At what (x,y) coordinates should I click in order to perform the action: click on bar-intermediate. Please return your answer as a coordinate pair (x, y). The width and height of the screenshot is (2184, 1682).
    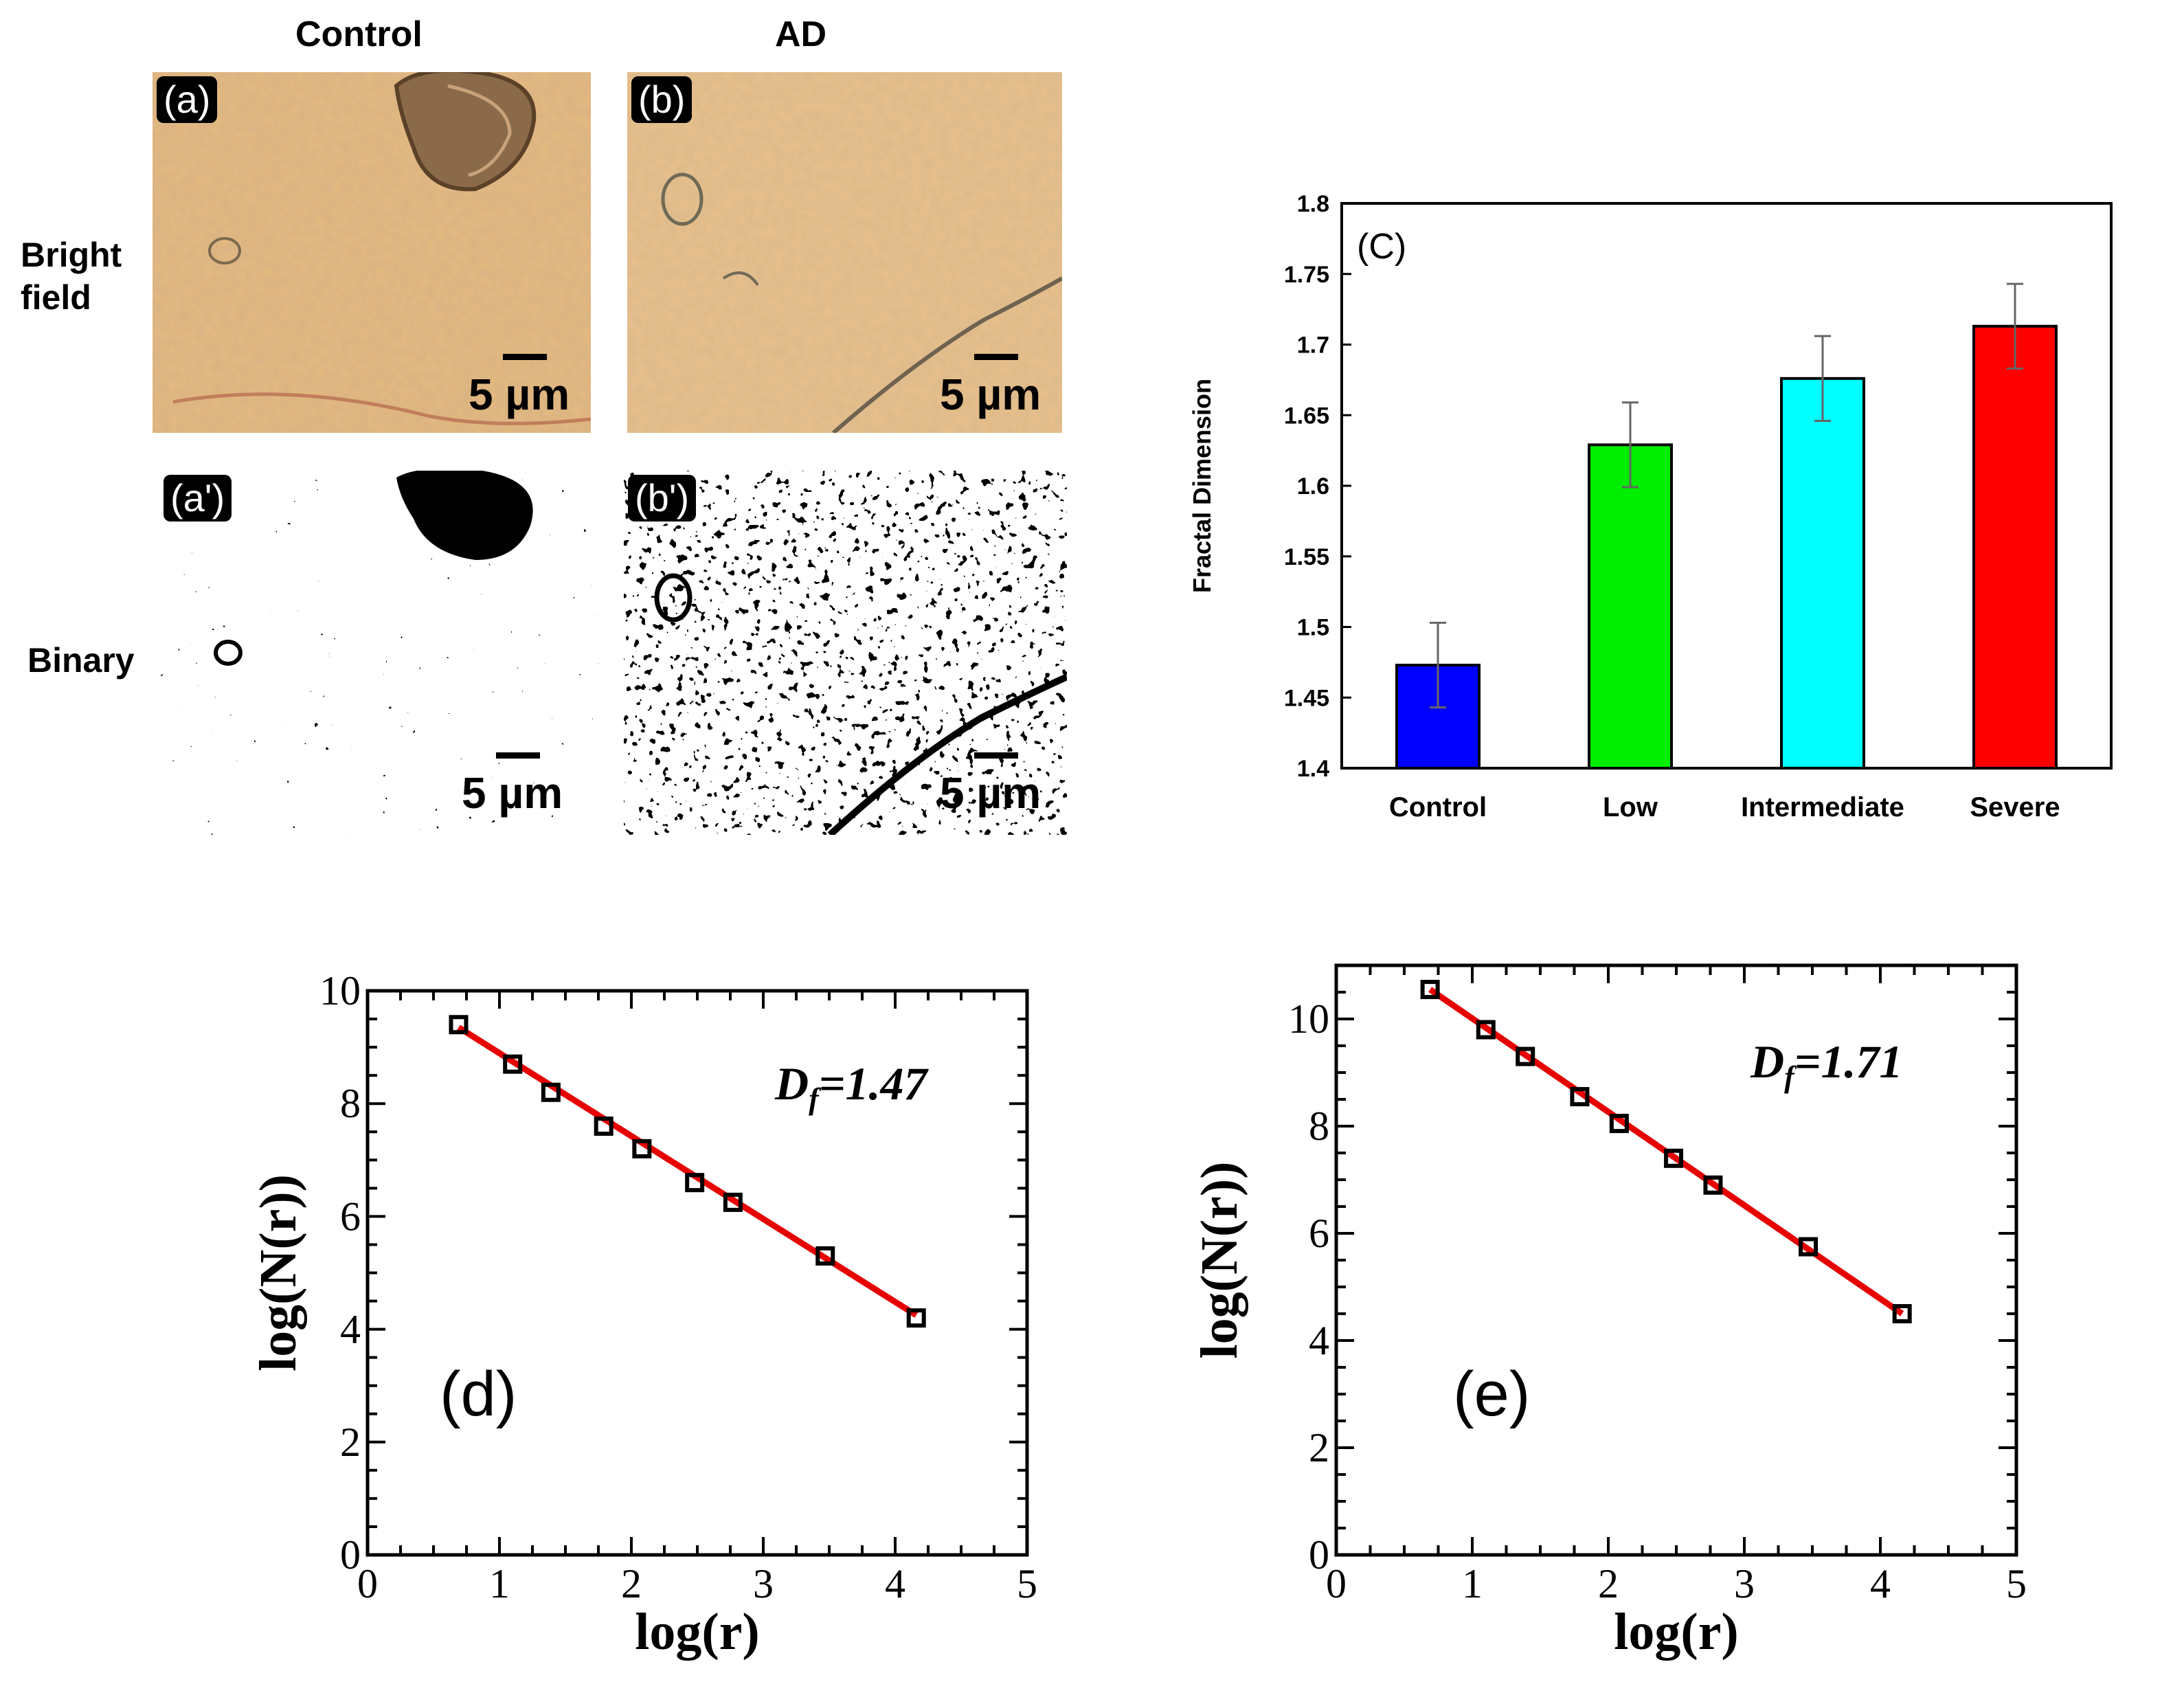
    Looking at the image, I should click on (1823, 573).